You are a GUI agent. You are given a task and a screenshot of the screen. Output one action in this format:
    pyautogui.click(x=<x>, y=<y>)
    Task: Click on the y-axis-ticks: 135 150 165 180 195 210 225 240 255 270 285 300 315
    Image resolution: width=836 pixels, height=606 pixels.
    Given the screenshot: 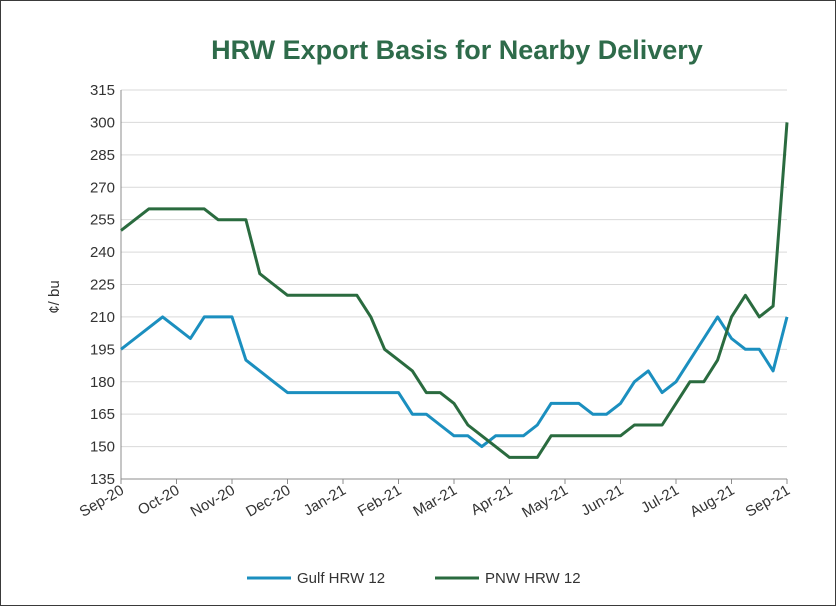 What is the action you would take?
    pyautogui.click(x=102, y=285)
    